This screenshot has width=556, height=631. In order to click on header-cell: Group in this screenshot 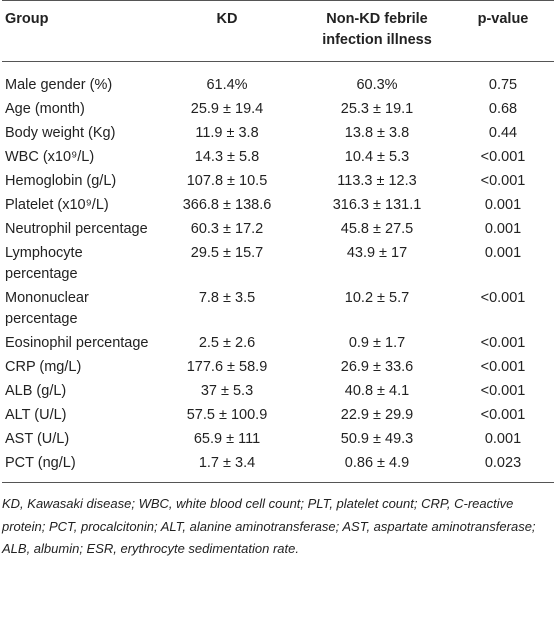, I will do `click(77, 31)`.